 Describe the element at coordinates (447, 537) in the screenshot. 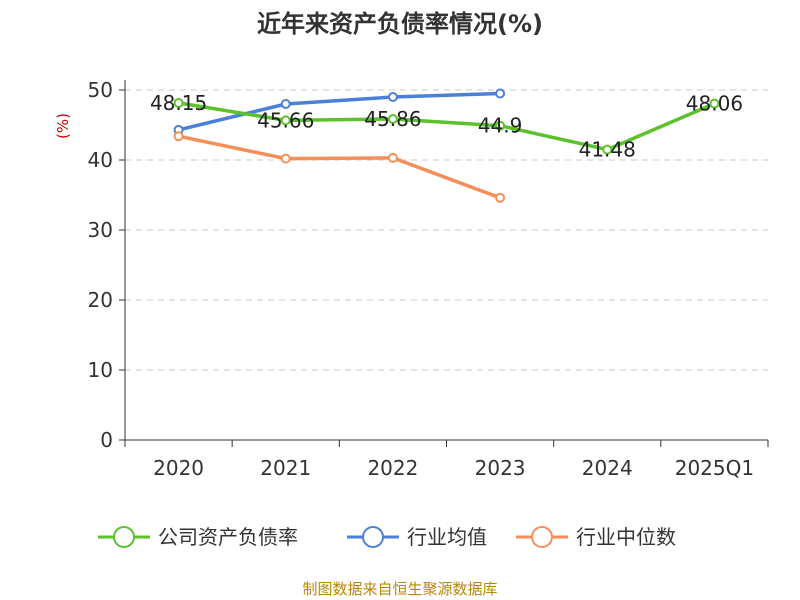

I see `legend-label: 行业均值` at that location.